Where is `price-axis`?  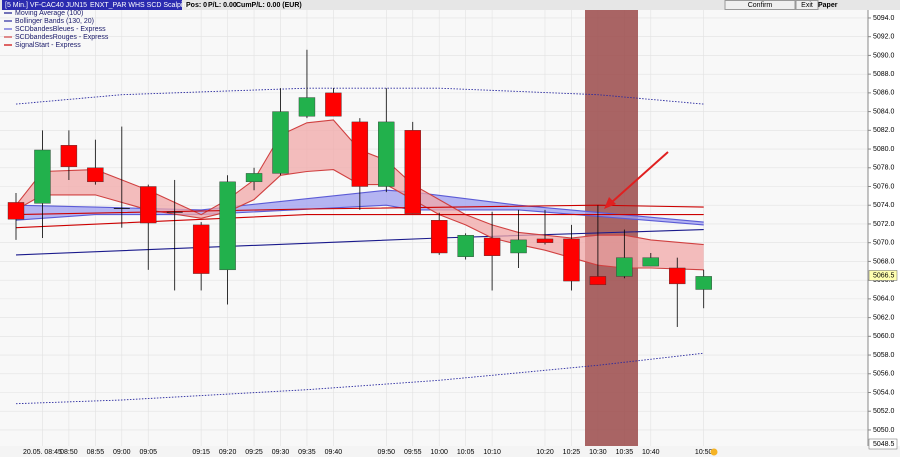
price-axis is located at coordinates (884, 228).